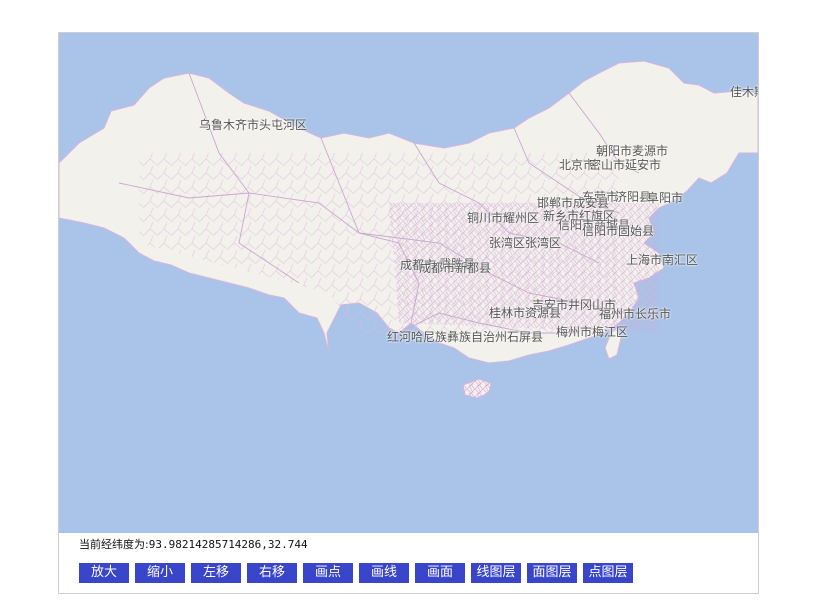  I want to click on map-label: 铜川市耀州区, so click(503, 218).